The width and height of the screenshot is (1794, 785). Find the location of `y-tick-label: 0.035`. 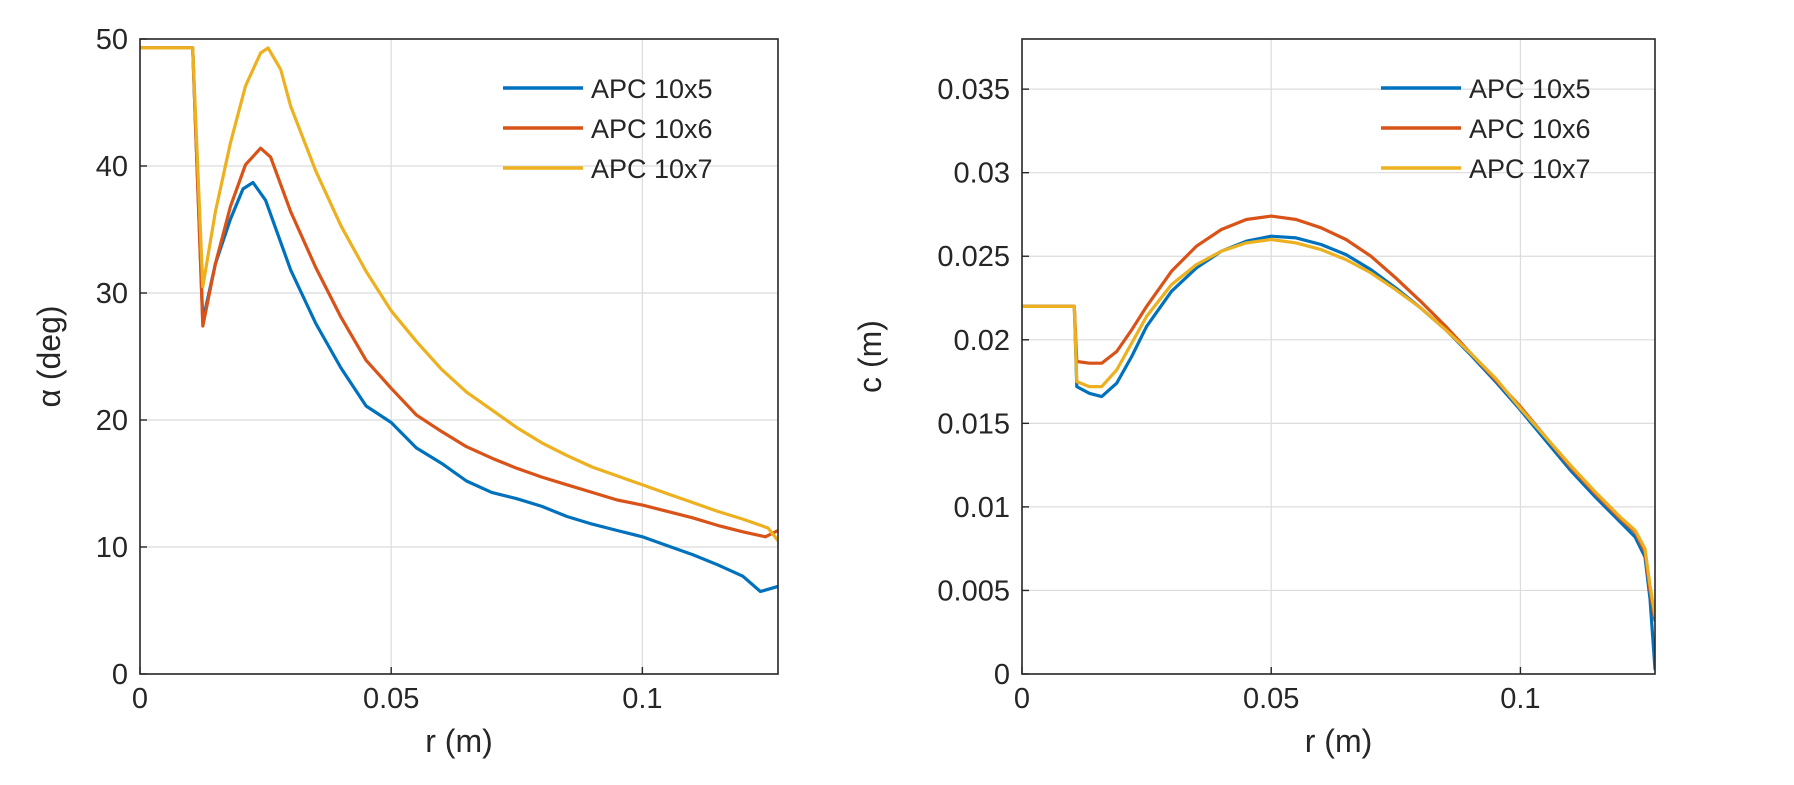

y-tick-label: 0.035 is located at coordinates (973, 90).